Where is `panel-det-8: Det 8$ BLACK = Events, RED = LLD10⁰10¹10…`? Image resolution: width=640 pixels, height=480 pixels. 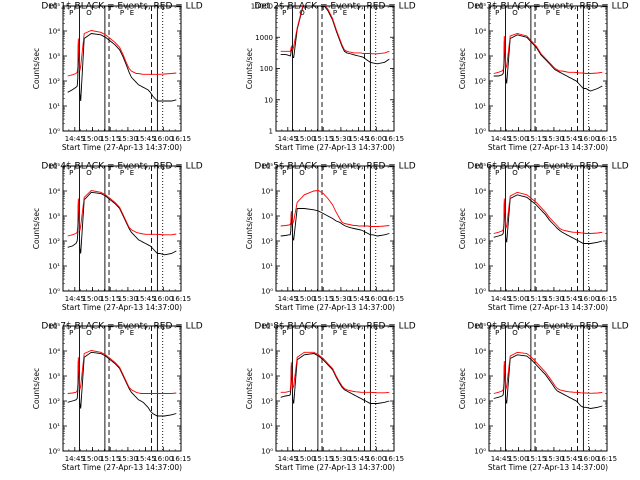
panel-det-8: Det 8$ BLACK = Events, RED = LLD10⁰10¹10… is located at coordinates (330, 397).